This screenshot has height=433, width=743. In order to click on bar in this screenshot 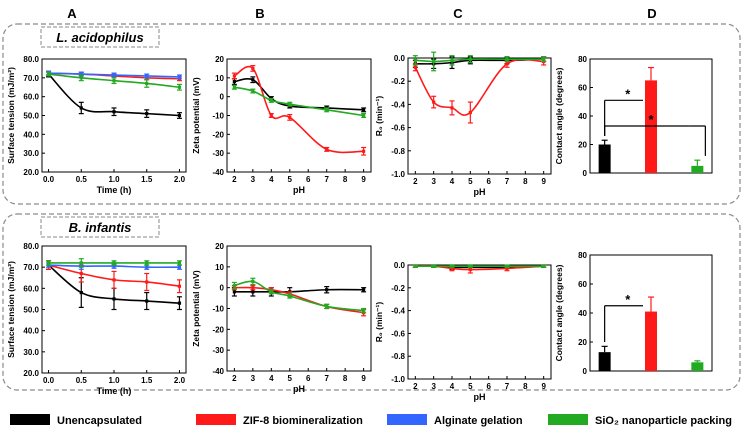, I will do `click(604, 361)`.